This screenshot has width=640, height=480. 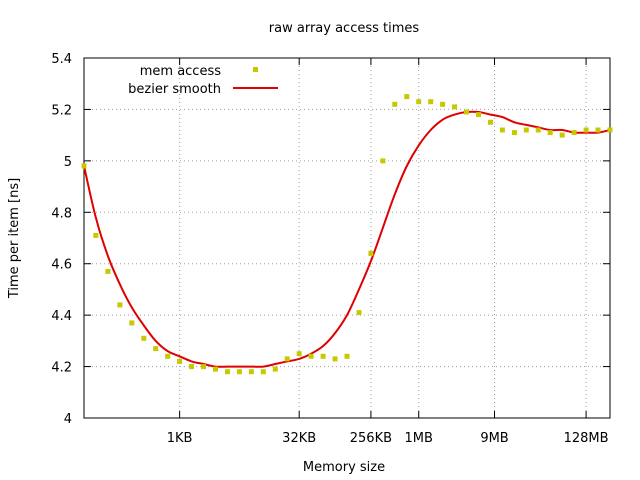 What do you see at coordinates (174, 89) in the screenshot?
I see `legend-label-bezier-smooth: bezier smooth` at bounding box center [174, 89].